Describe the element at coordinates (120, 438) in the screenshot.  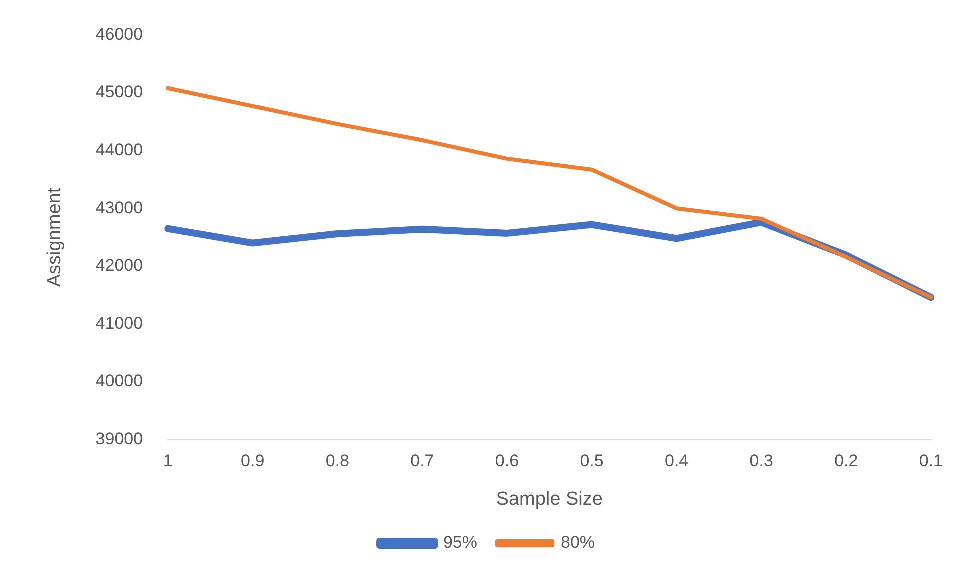
I see `y-tick-label: 39000` at that location.